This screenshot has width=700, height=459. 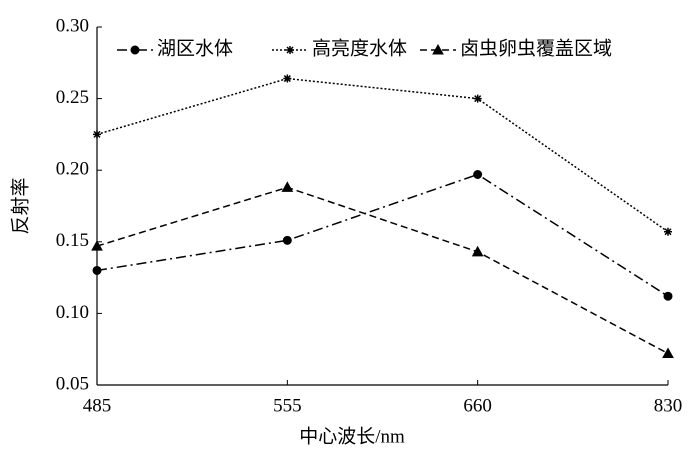 What do you see at coordinates (352, 436) in the screenshot?
I see `x-axis-label: 中心波长/nm` at bounding box center [352, 436].